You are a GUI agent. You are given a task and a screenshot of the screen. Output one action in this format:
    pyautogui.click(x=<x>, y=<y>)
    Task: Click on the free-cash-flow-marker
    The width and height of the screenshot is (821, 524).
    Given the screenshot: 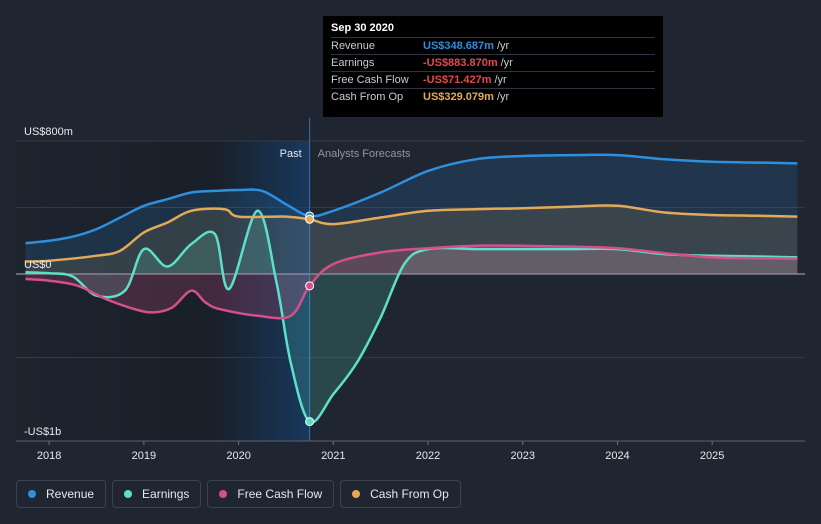 What is the action you would take?
    pyautogui.click(x=310, y=286)
    